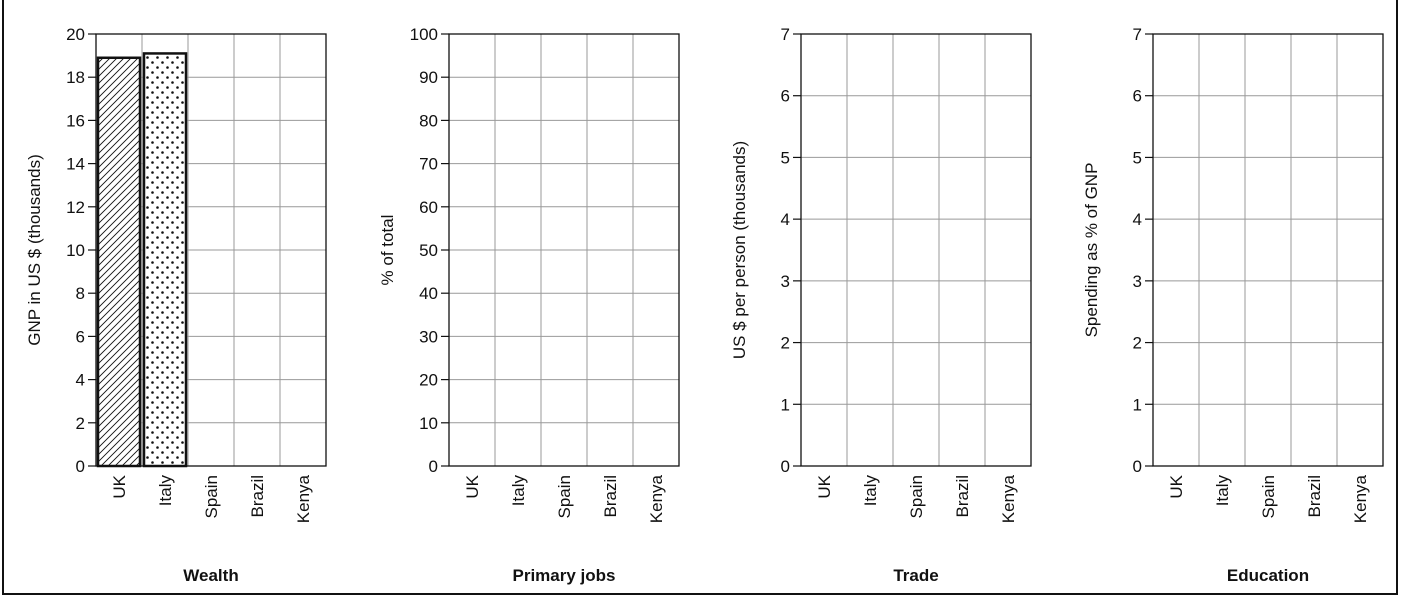 The height and width of the screenshot is (597, 1401). What do you see at coordinates (428, 120) in the screenshot?
I see `y-tick-label: 80` at bounding box center [428, 120].